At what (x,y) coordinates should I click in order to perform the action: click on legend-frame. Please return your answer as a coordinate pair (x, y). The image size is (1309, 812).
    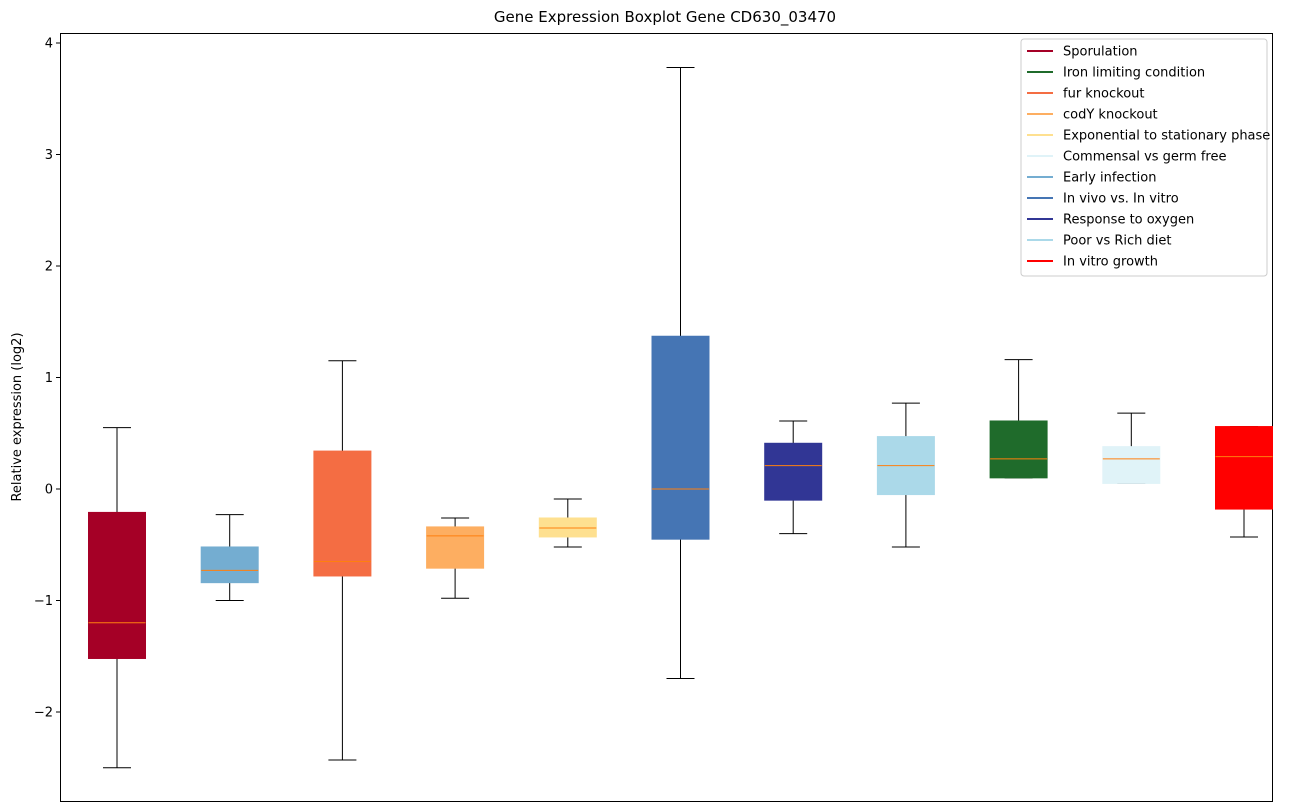
    Looking at the image, I should click on (1144, 157).